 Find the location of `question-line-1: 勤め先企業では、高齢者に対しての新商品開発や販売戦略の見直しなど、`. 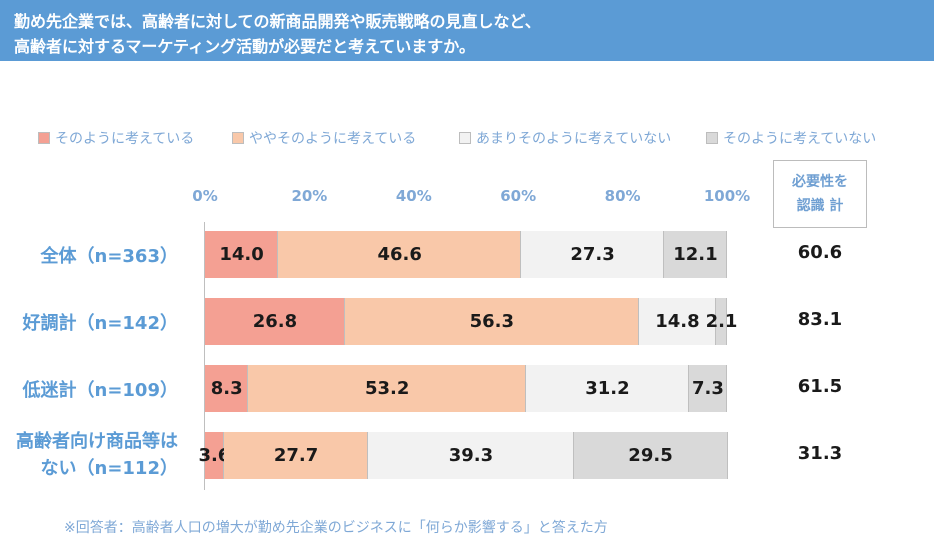

question-line-1: 勤め先企業では、高齢者に対しての新商品開発や販売戦略の見直しなど、 is located at coordinates (277, 21).